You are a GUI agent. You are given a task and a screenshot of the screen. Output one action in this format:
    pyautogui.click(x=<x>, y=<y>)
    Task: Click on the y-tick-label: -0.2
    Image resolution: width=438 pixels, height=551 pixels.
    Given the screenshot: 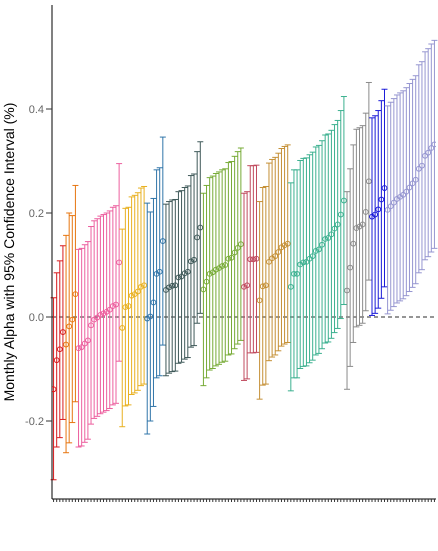 What is the action you would take?
    pyautogui.click(x=34, y=422)
    